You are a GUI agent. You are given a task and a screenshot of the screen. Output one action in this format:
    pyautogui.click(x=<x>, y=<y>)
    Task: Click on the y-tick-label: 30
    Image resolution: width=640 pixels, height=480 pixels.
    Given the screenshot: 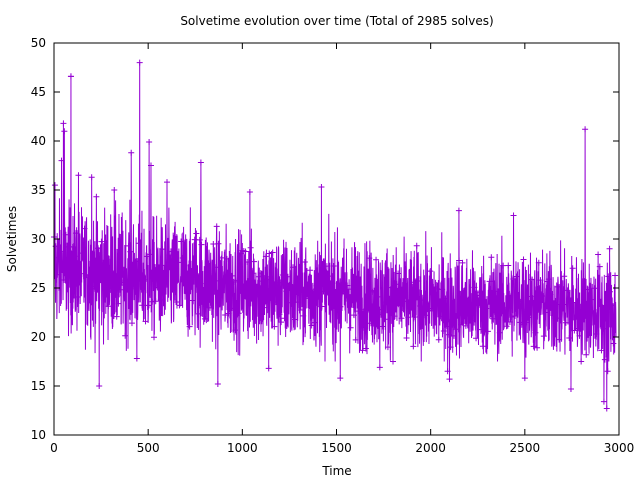 What is the action you would take?
    pyautogui.click(x=38, y=239)
    